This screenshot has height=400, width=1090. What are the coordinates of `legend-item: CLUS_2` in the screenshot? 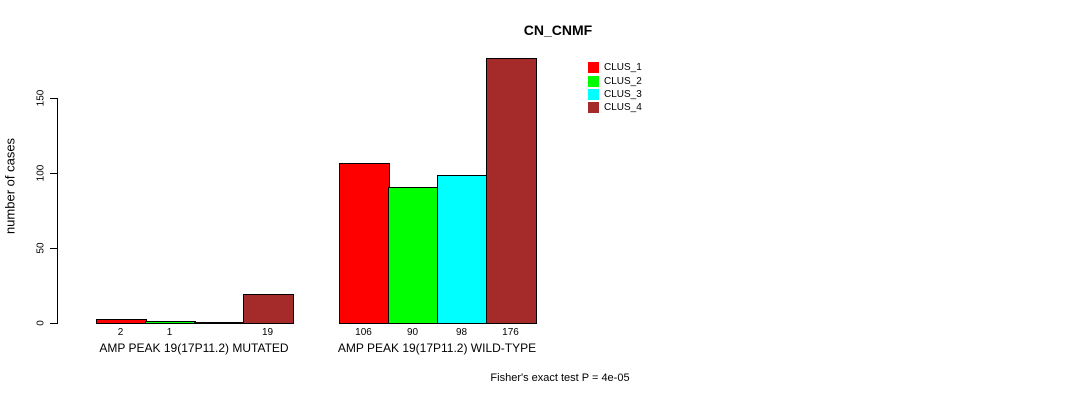 It's located at (615, 80).